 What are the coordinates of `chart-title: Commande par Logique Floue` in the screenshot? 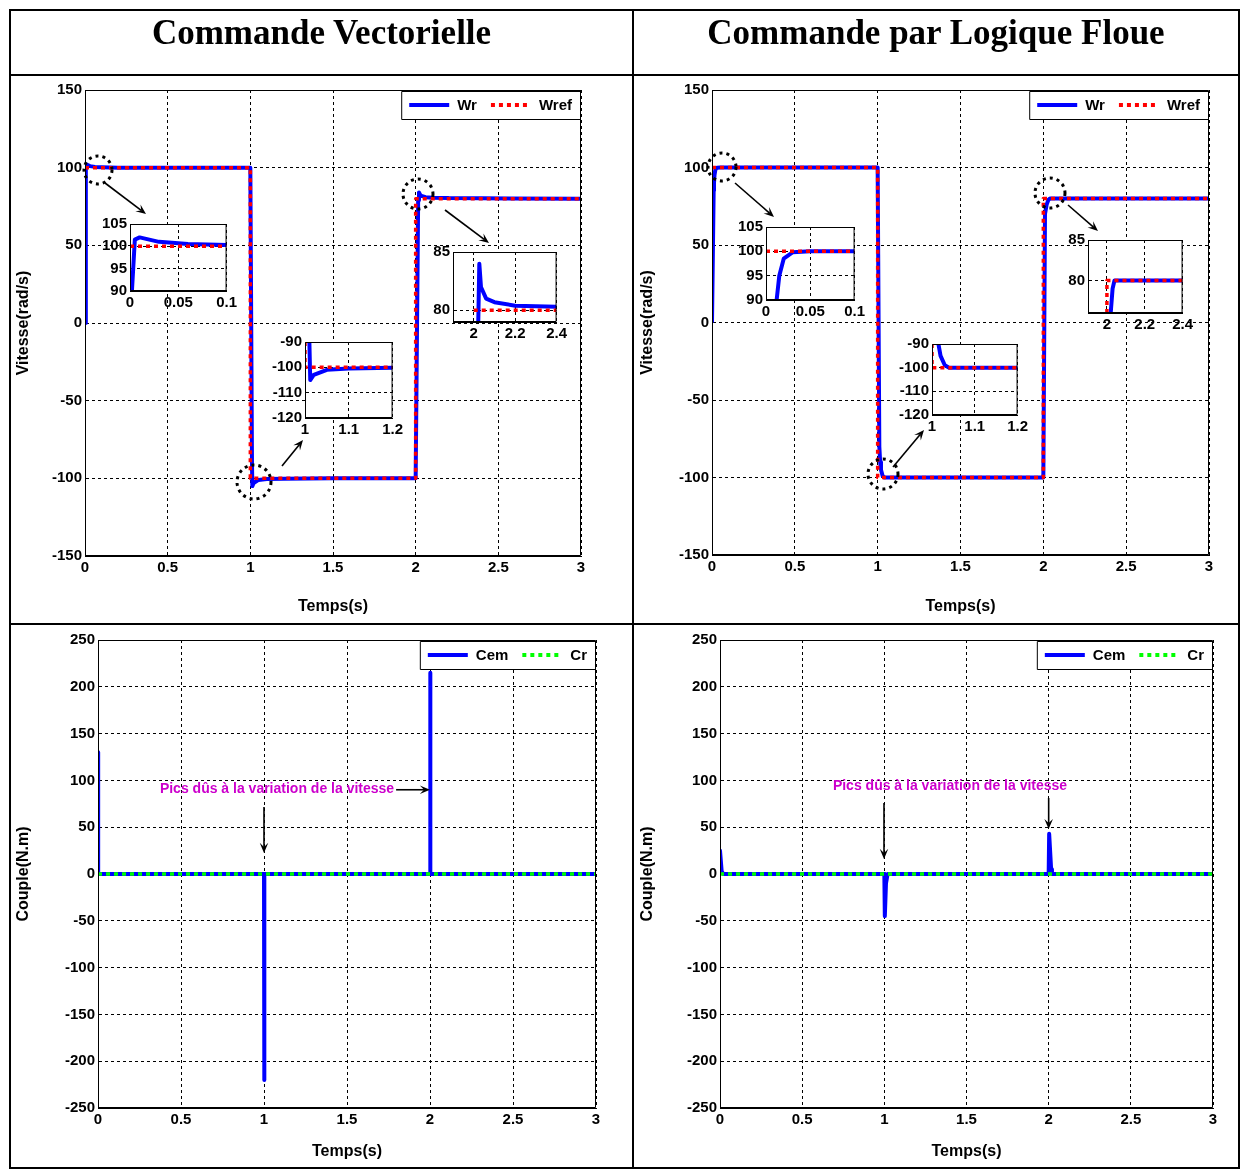 It's located at (936, 33).